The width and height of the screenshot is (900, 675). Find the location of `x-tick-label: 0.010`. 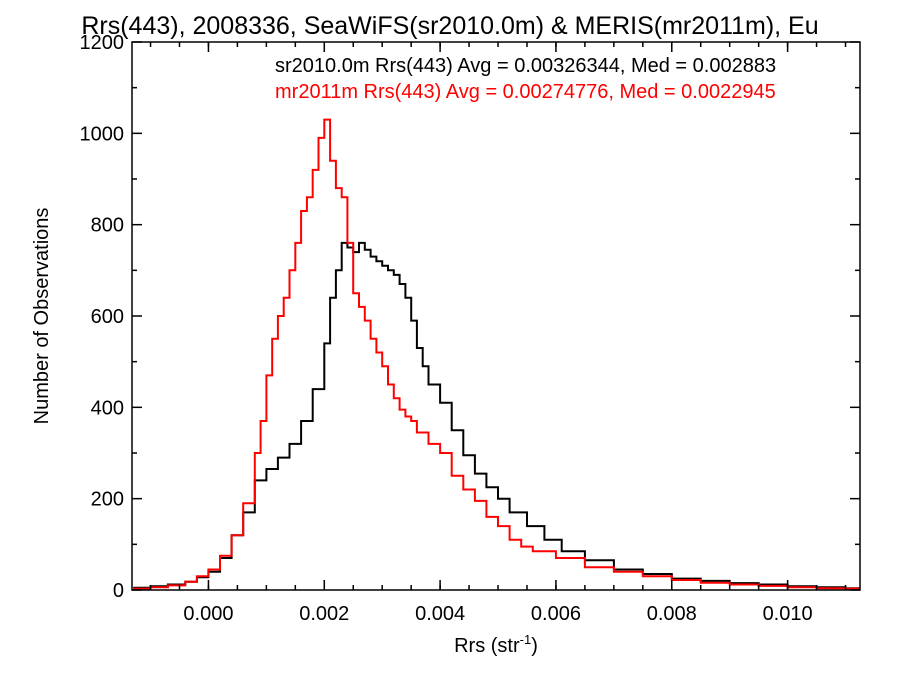

x-tick-label: 0.010 is located at coordinates (788, 614).